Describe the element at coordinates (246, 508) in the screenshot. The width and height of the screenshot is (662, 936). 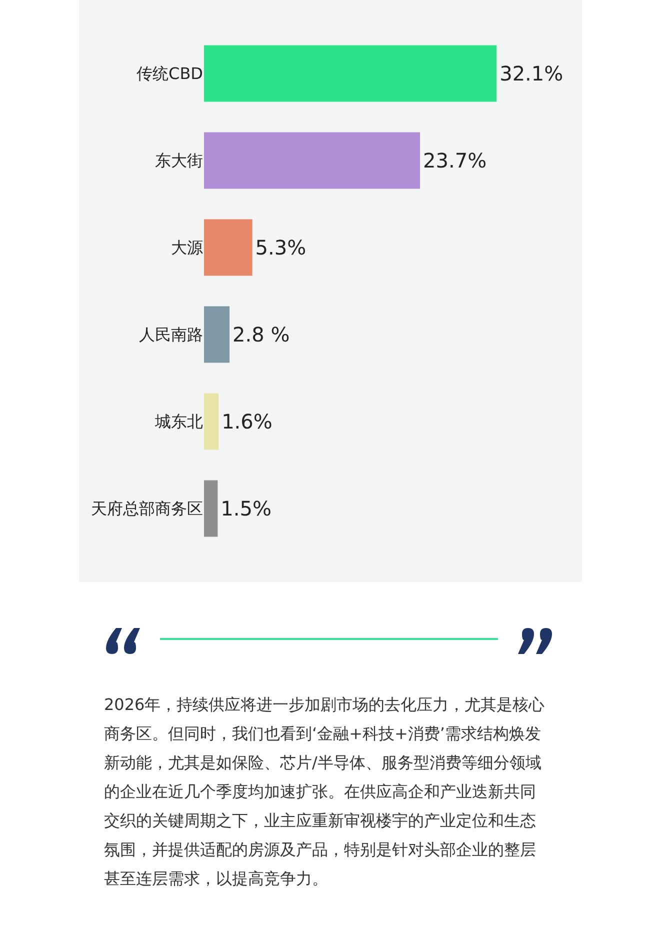
I see `data-label: 1.5%` at that location.